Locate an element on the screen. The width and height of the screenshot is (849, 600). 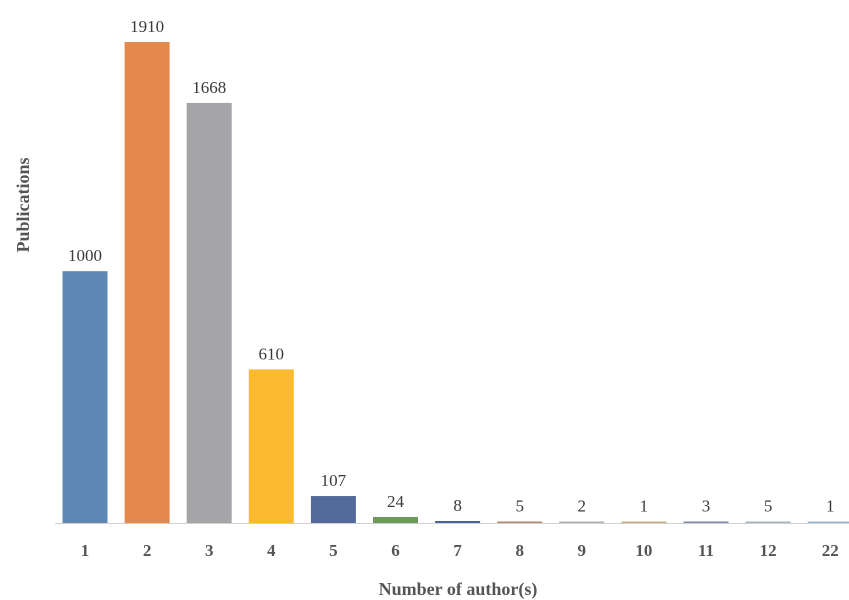
y-axis-title: Publications is located at coordinates (23, 204).